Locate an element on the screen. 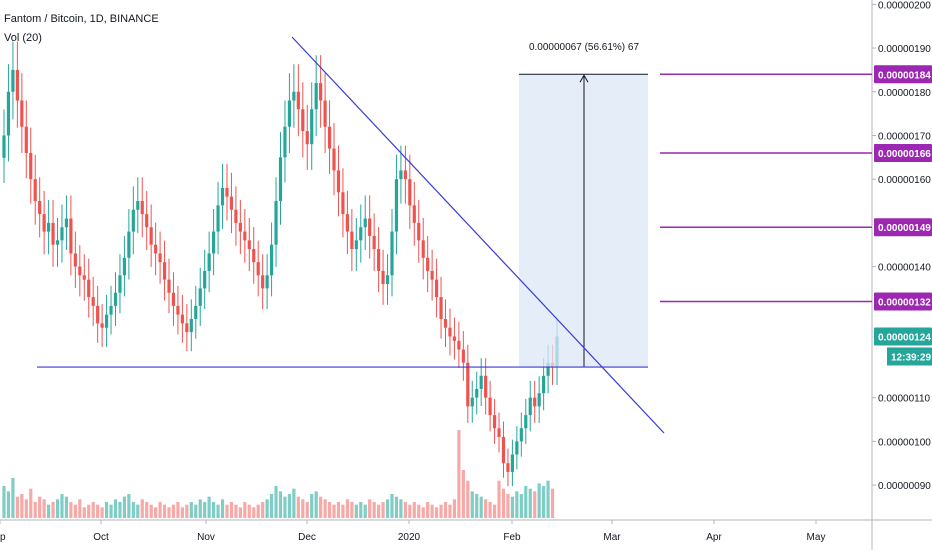 Image resolution: width=932 pixels, height=550 pixels. chart-legend: Fantom / Bitcoin, 1D, BINANCE Vol (20) is located at coordinates (81, 29).